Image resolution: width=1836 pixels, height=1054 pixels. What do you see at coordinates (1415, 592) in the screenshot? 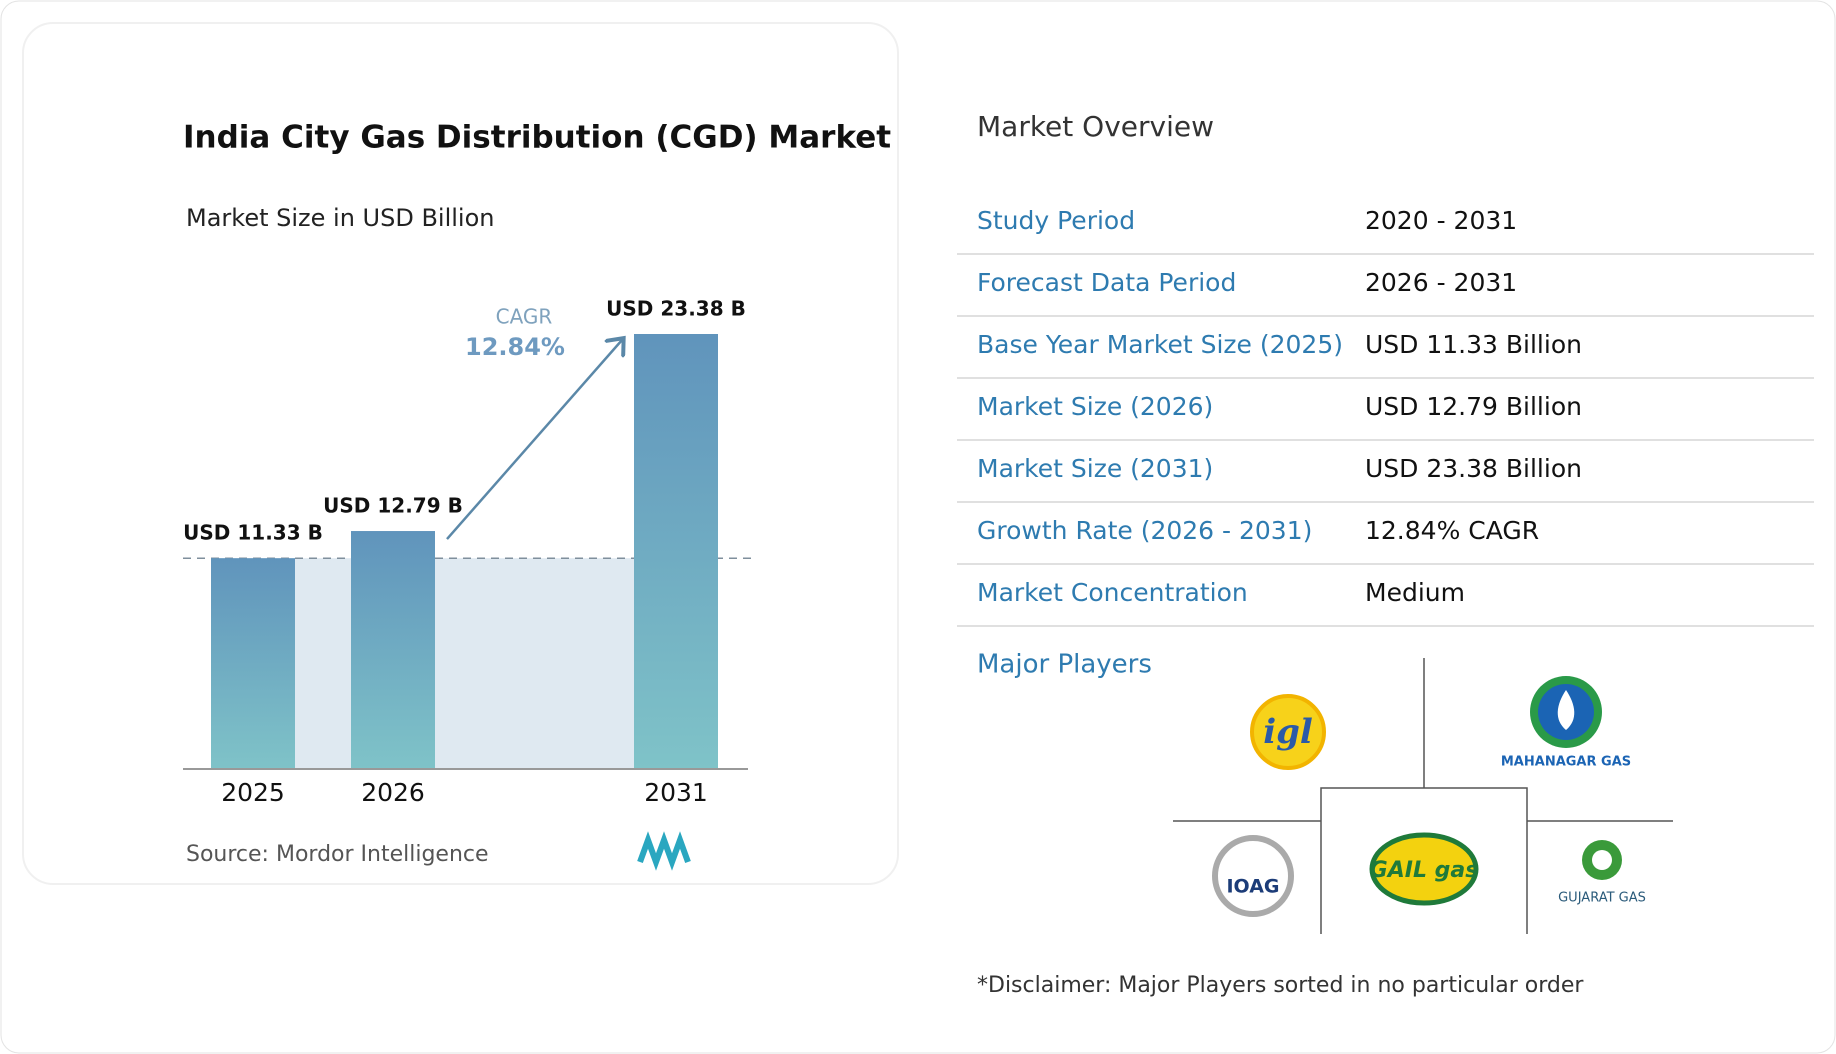
I see `row-value: Medium` at bounding box center [1415, 592].